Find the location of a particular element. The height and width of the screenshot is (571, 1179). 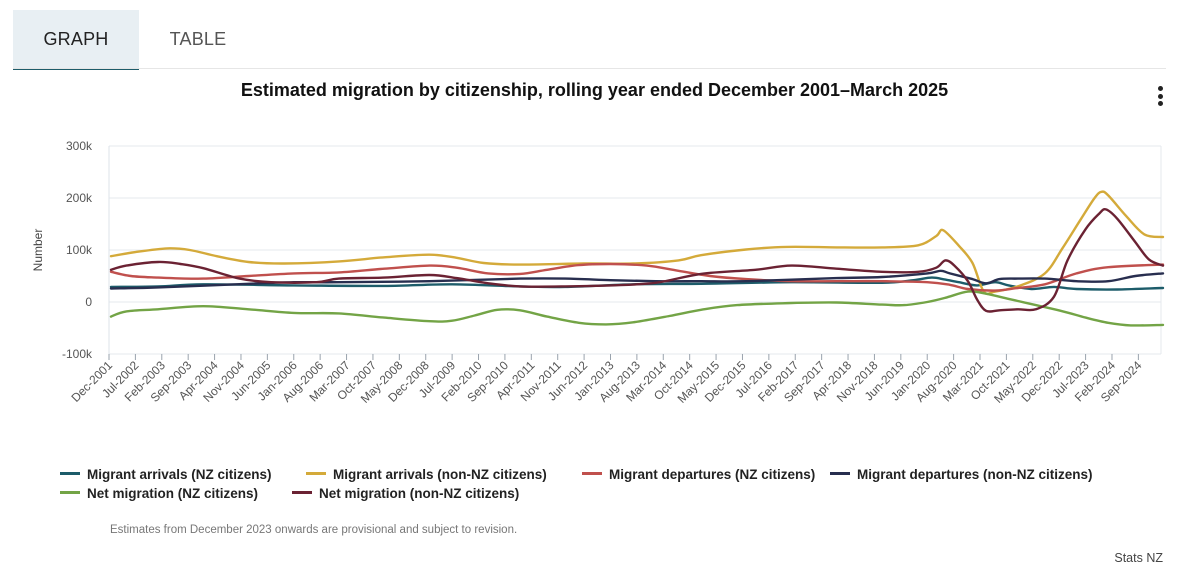

y-tick-label: 200k is located at coordinates (79, 198).